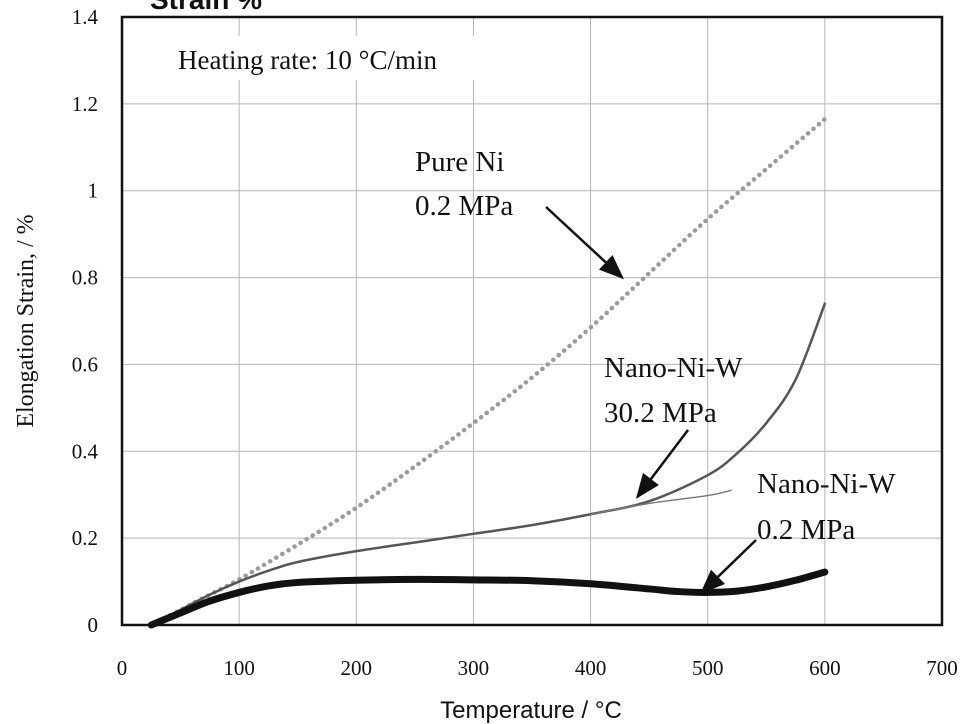  I want to click on x-tick-label: 200, so click(357, 668).